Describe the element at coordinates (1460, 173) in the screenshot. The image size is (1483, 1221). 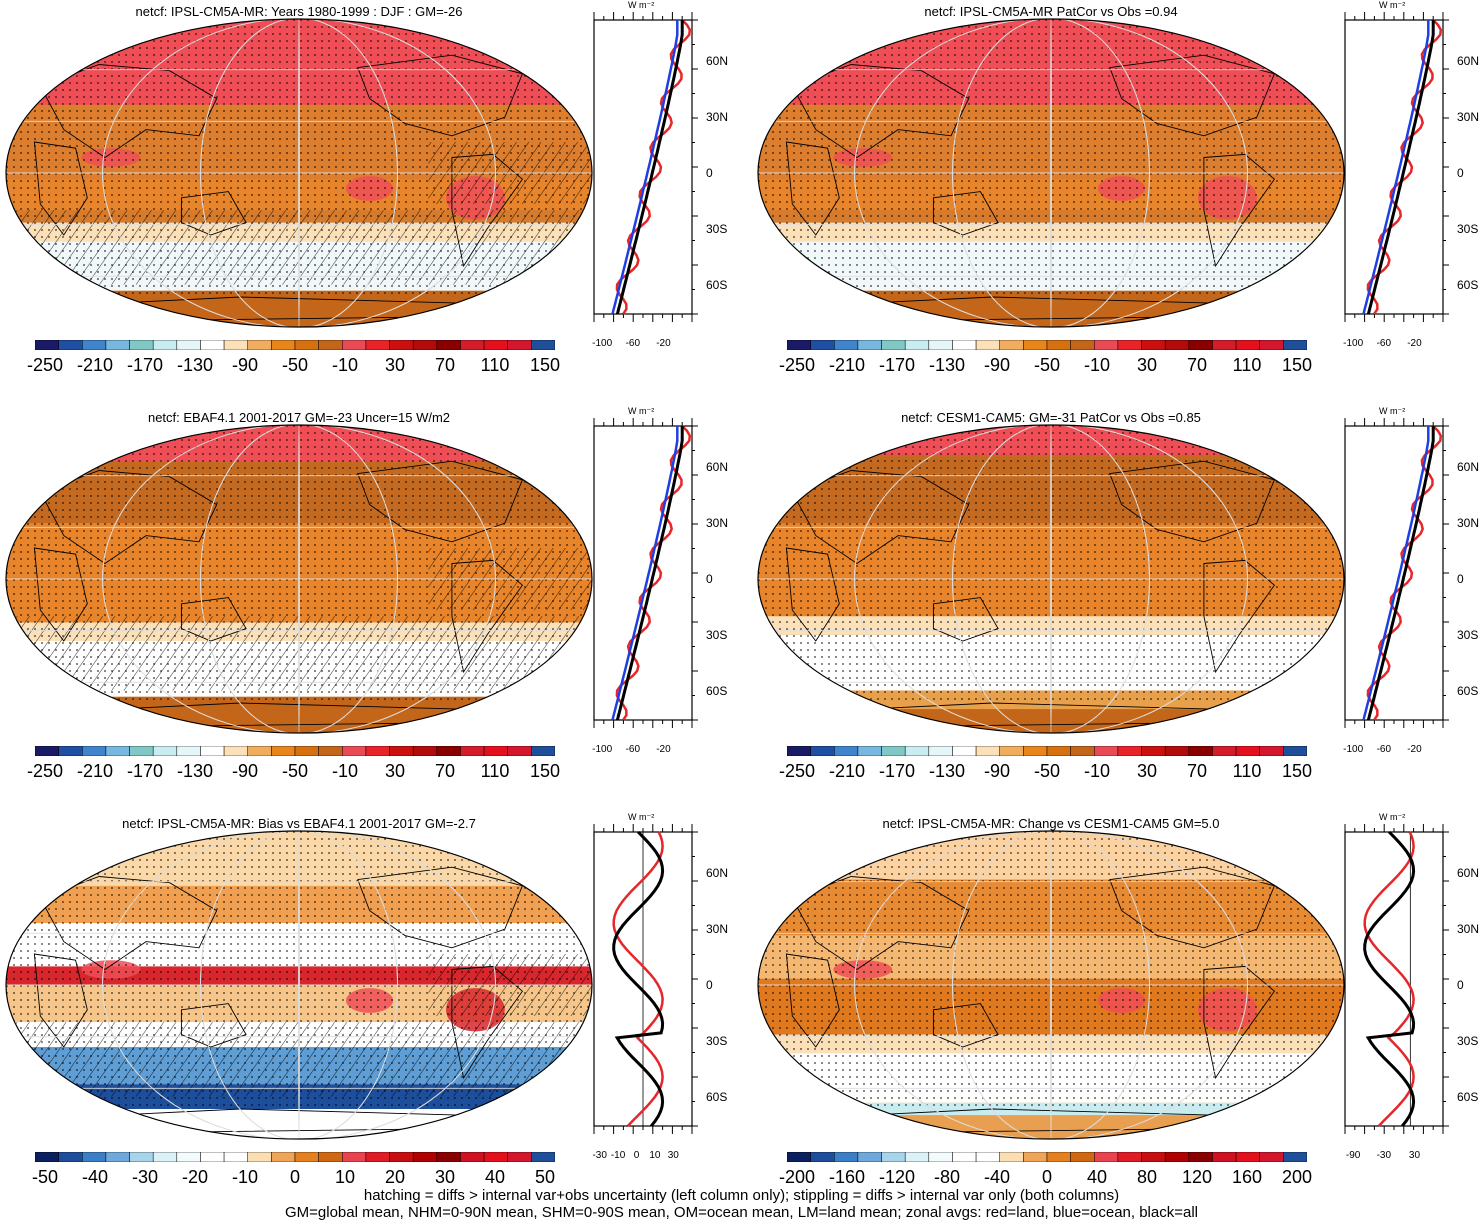
I see `zonal-lat-label: 0` at that location.